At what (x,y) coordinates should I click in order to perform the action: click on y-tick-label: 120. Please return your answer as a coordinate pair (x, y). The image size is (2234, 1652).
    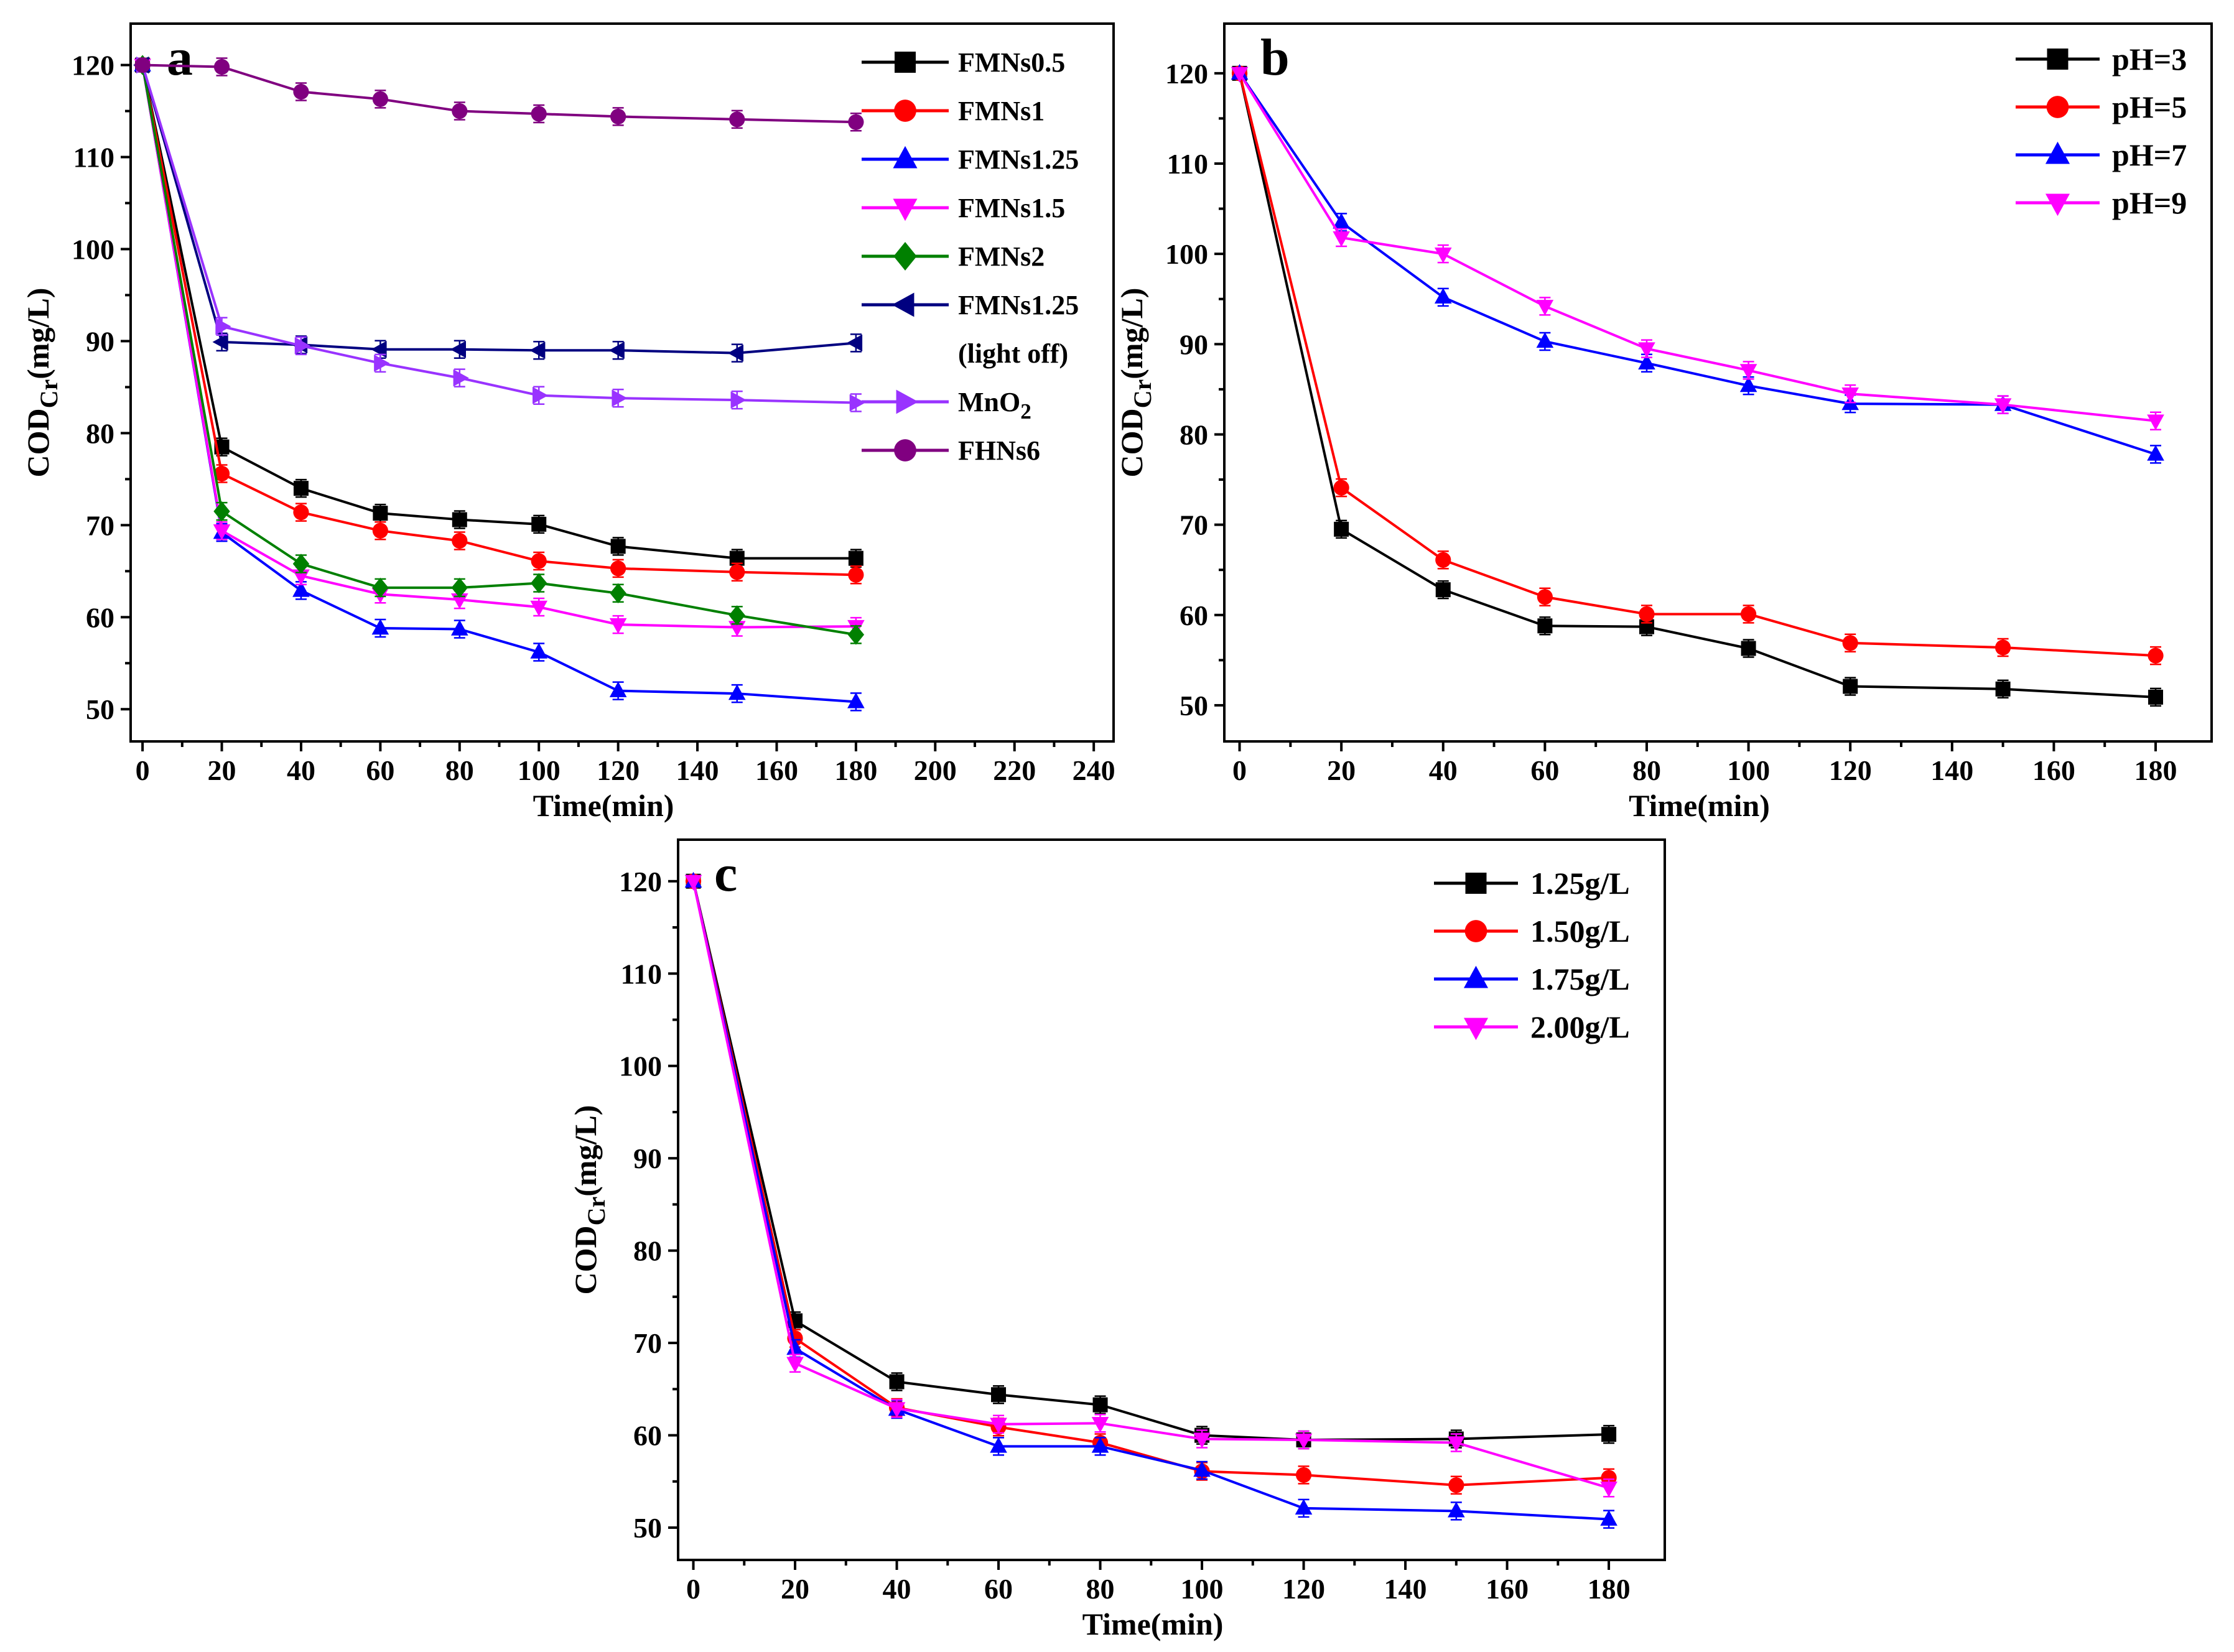
    Looking at the image, I should click on (93, 65).